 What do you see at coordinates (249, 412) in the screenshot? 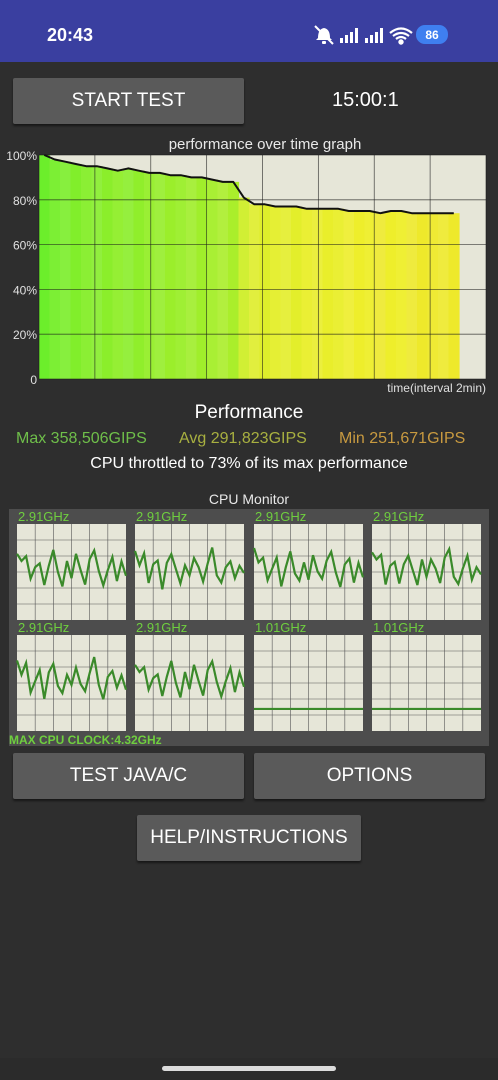
I see `performance-title: Performance` at bounding box center [249, 412].